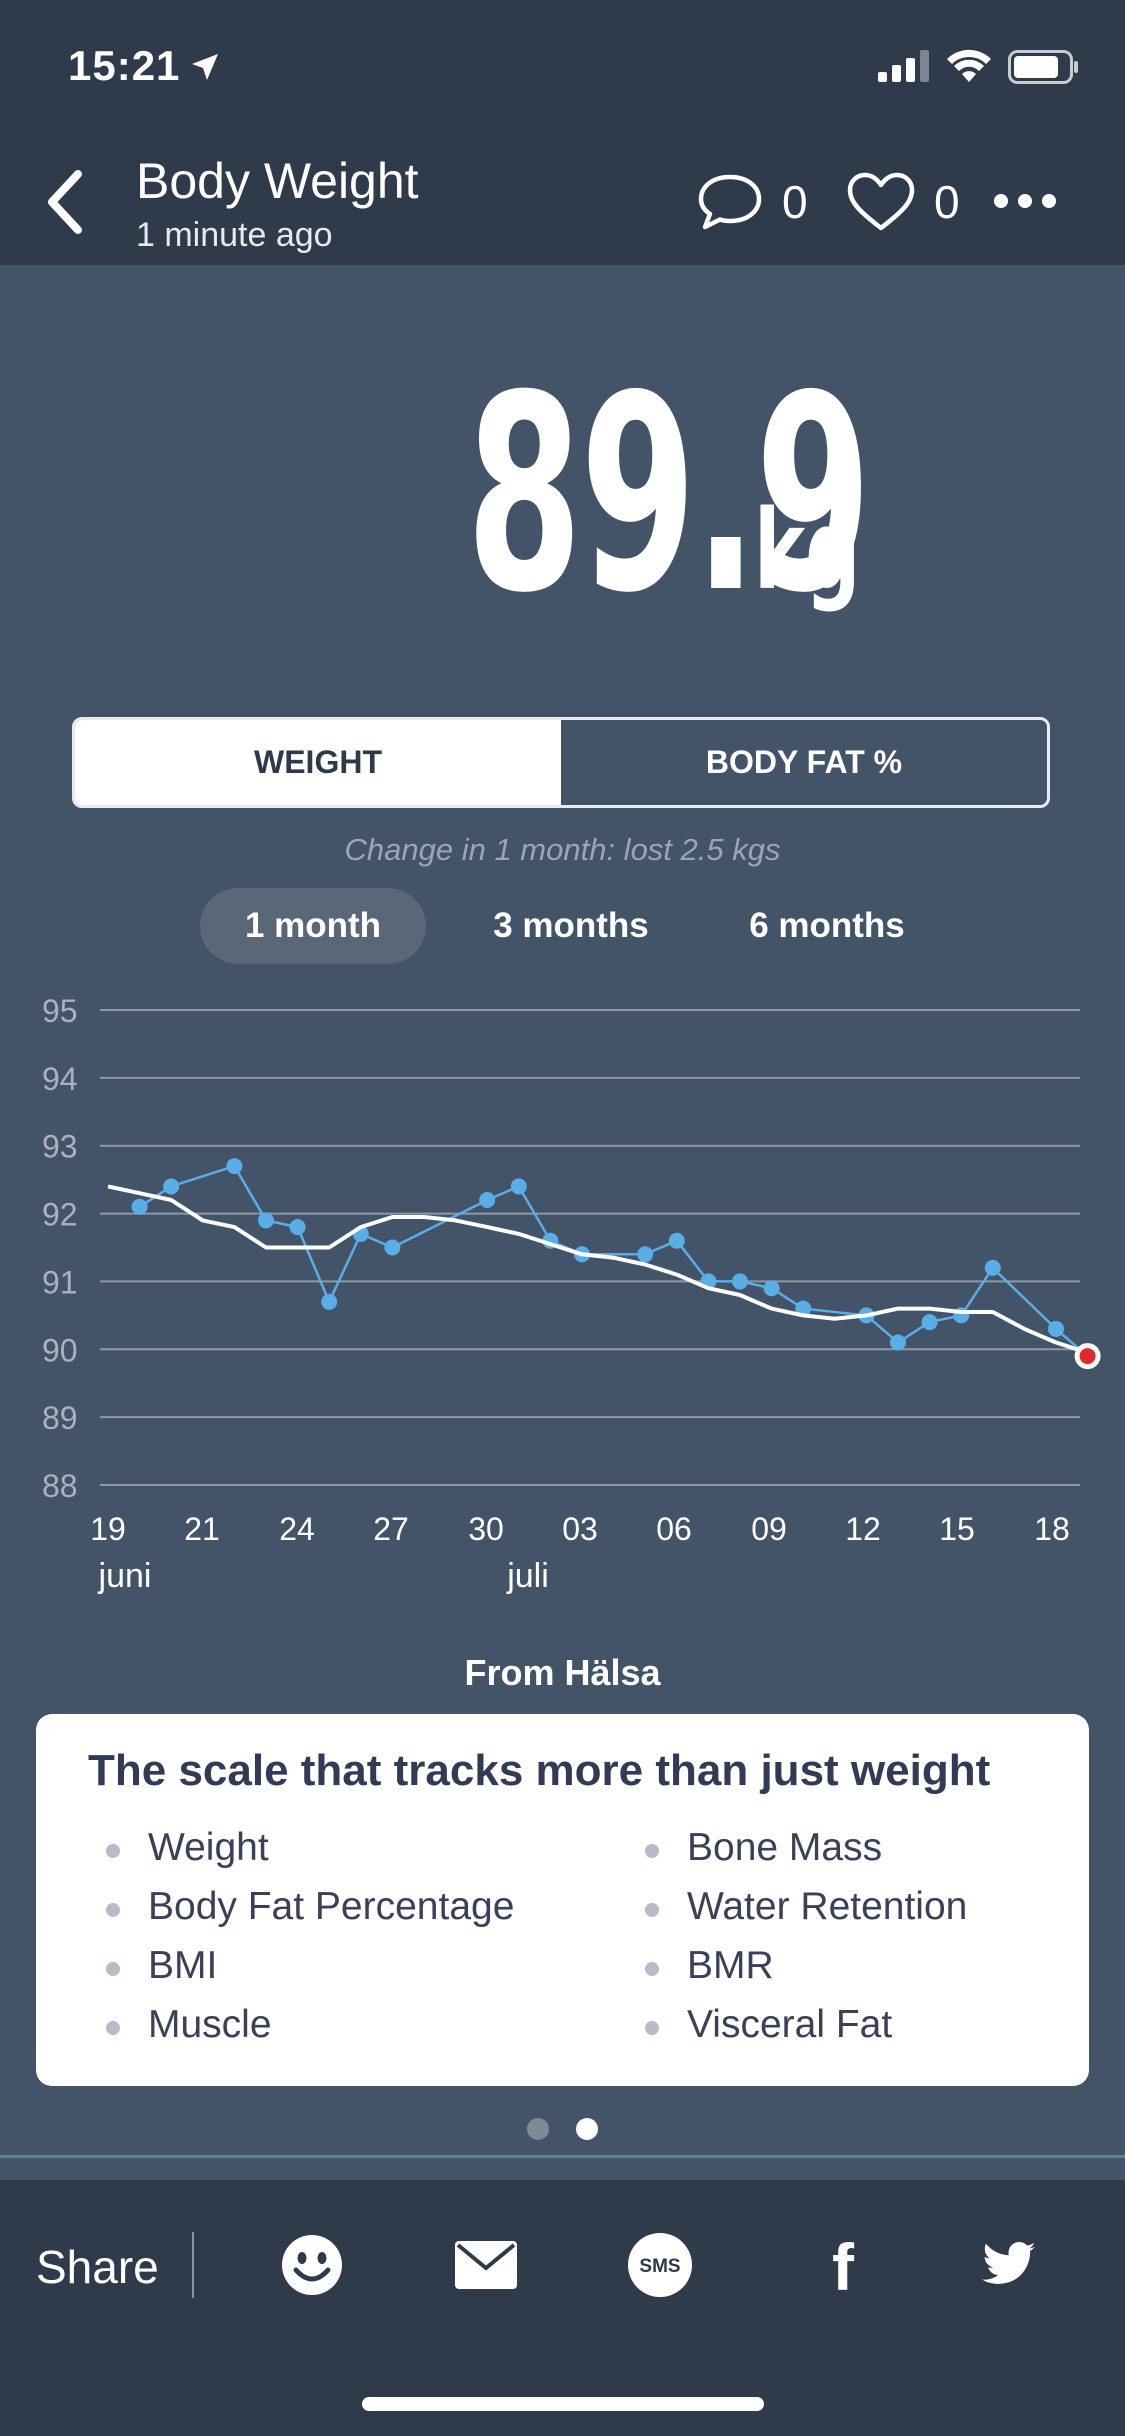 The width and height of the screenshot is (1125, 2436). I want to click on x-tick-label: 24, so click(297, 1529).